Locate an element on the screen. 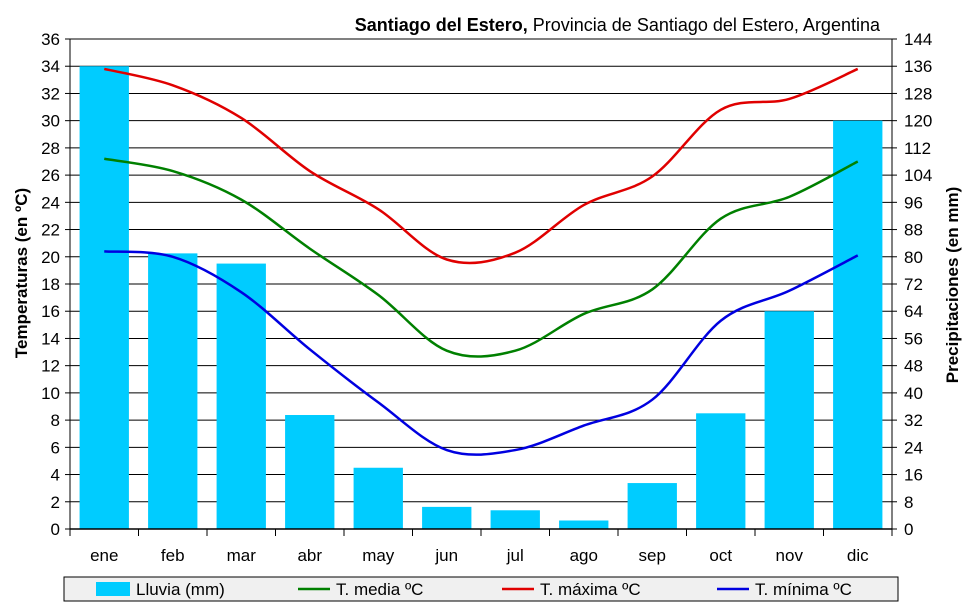 The height and width of the screenshot is (604, 974). y-tick-label-right: 48 is located at coordinates (913, 366).